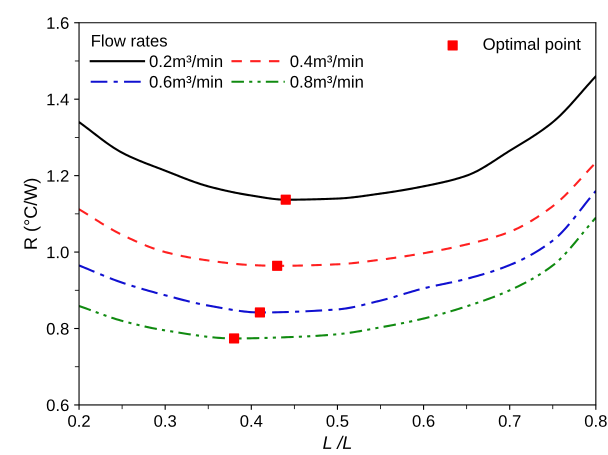 The width and height of the screenshot is (608, 455). What do you see at coordinates (532, 46) in the screenshot?
I see `legend-label: Optimal point` at bounding box center [532, 46].